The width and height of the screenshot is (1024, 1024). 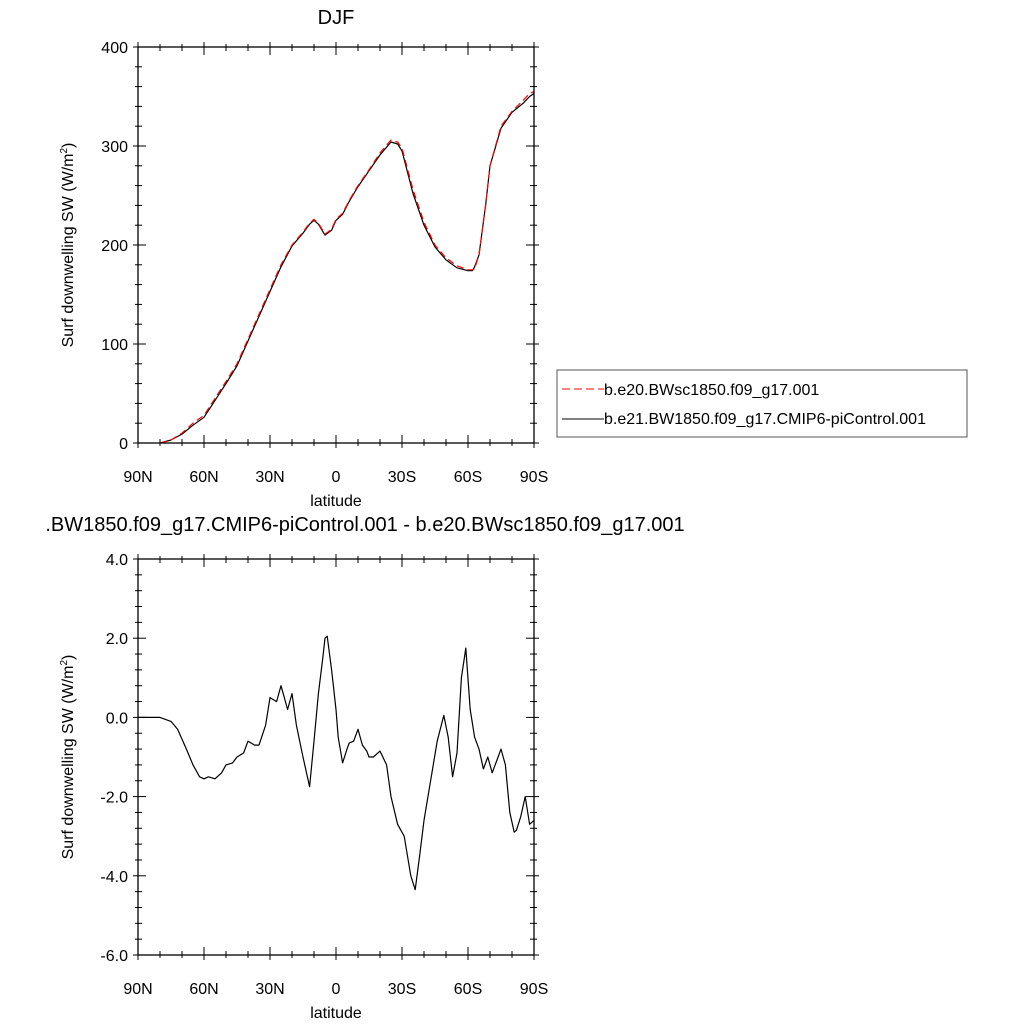 I want to click on top-panel-title: DJF, so click(x=336, y=18).